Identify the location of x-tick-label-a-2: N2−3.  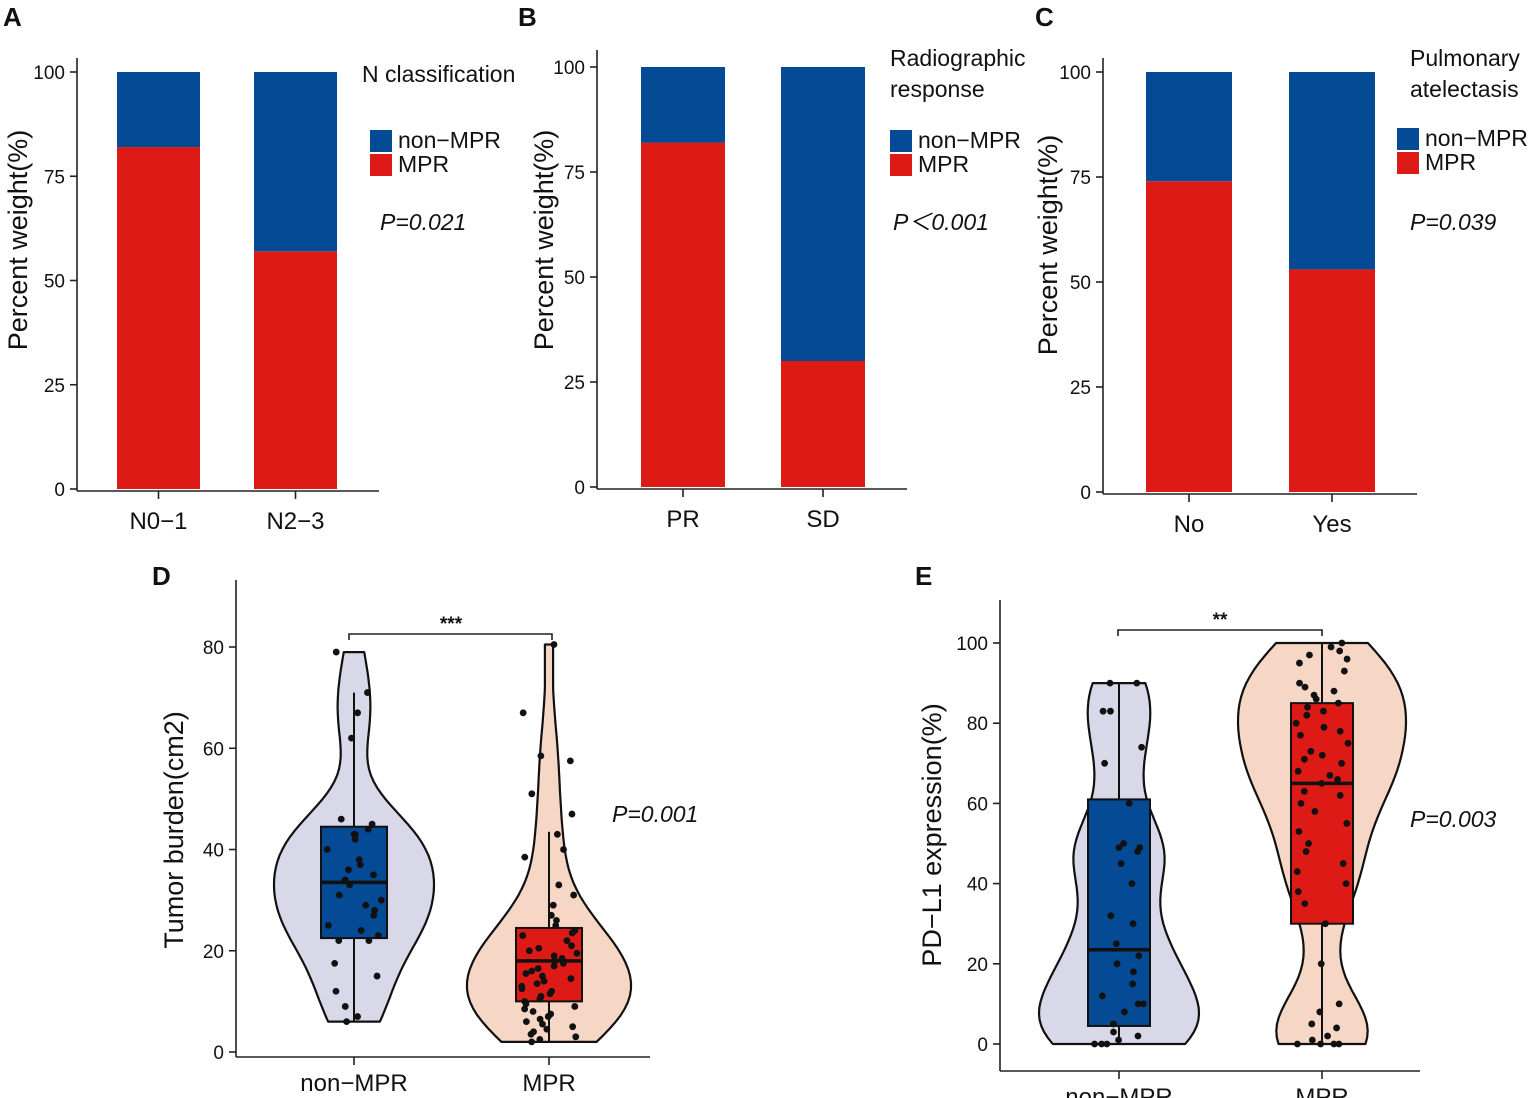
(295, 521).